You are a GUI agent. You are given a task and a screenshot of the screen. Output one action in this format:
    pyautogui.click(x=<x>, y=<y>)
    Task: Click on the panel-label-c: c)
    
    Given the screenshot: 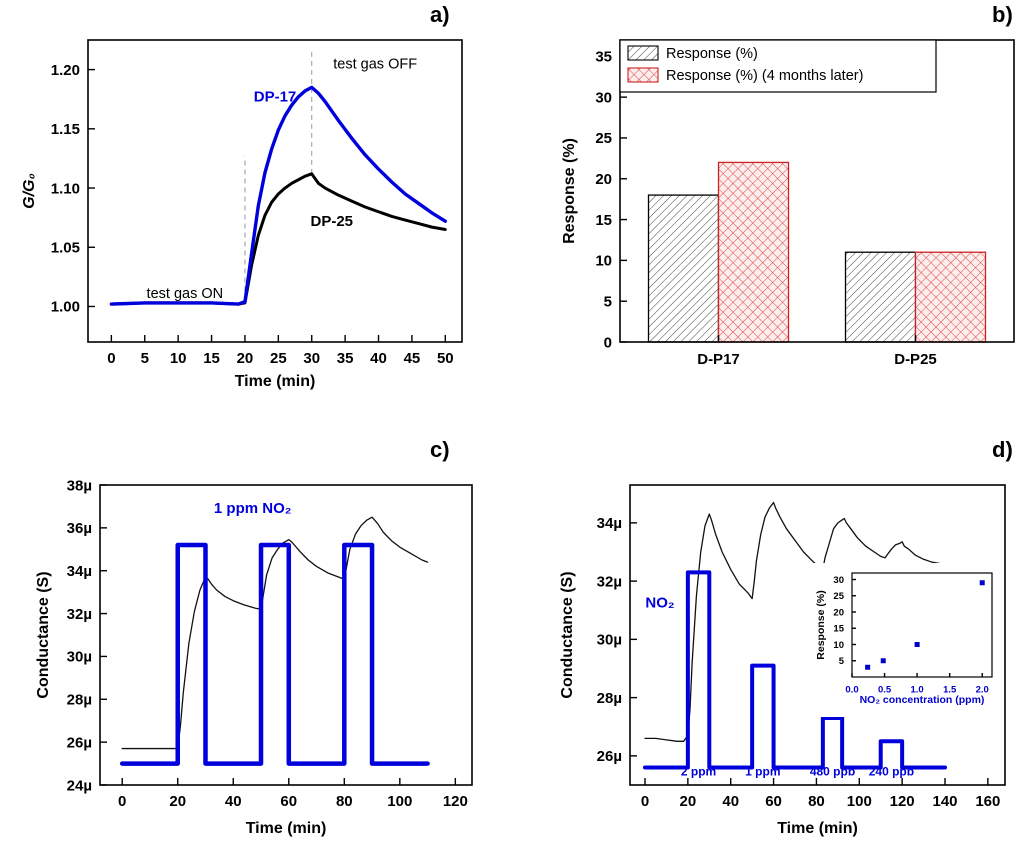 What is the action you would take?
    pyautogui.click(x=440, y=449)
    